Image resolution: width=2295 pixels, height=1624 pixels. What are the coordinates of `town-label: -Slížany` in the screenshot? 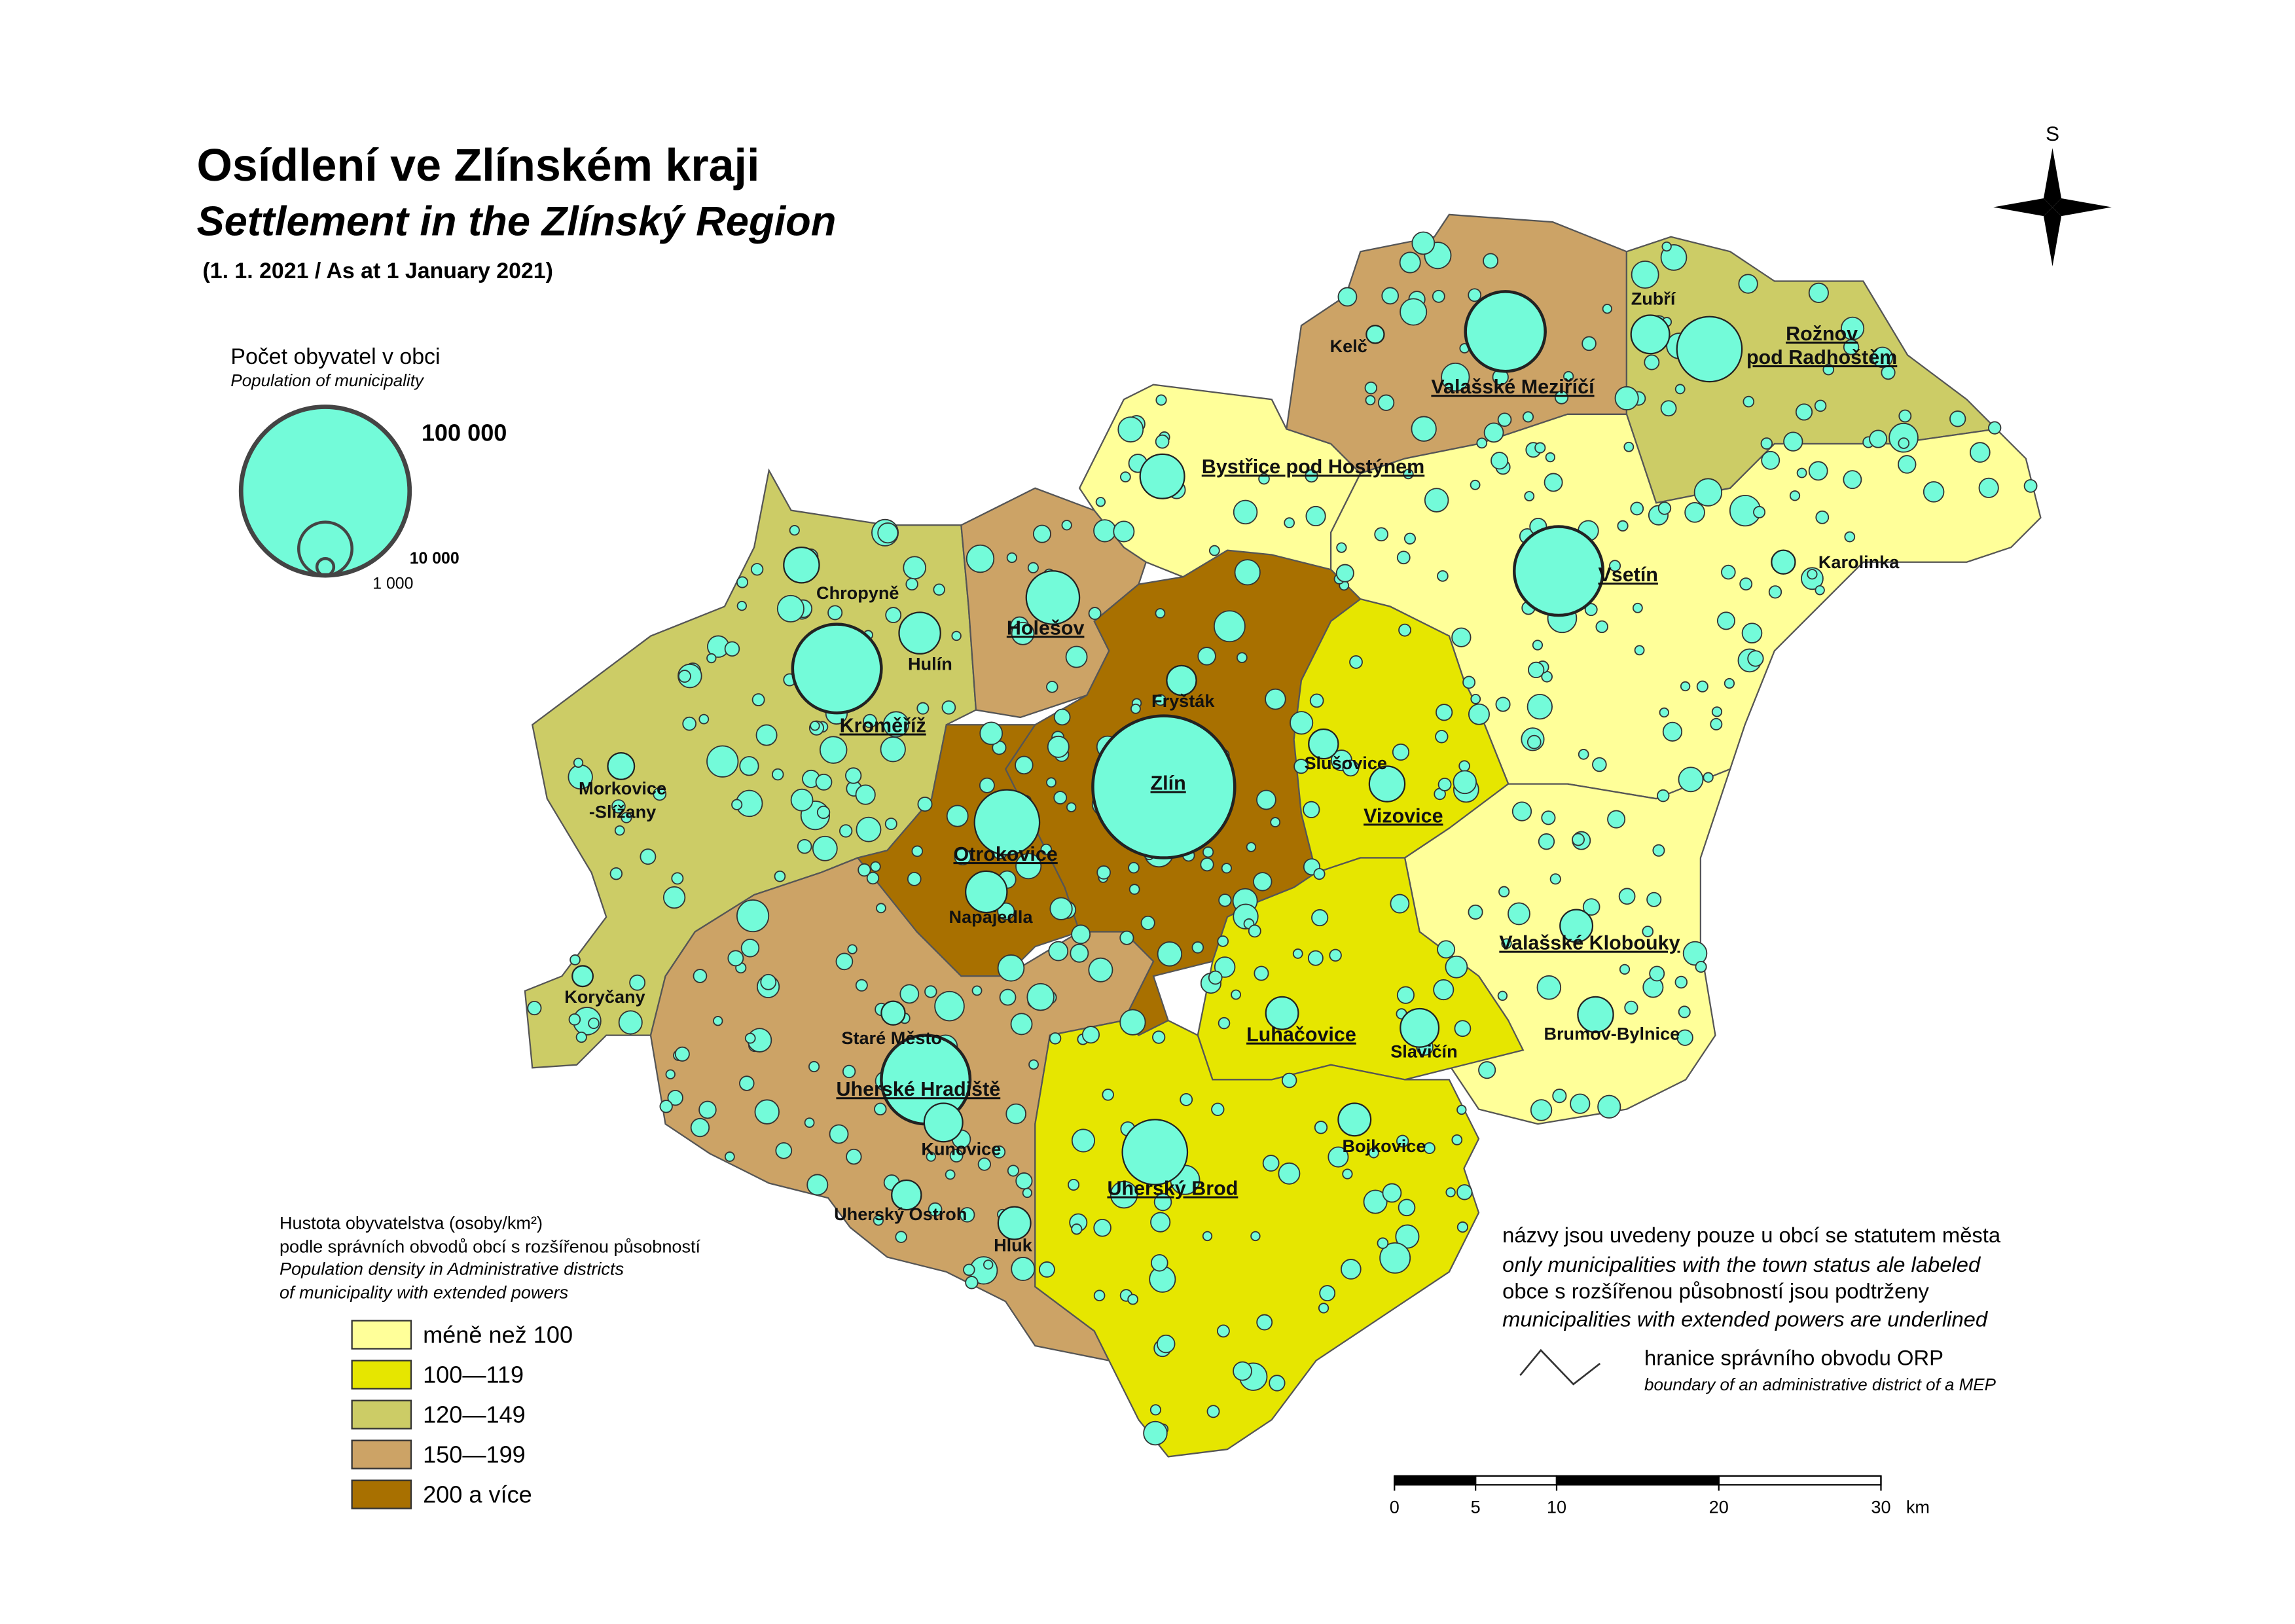 It's located at (622, 812).